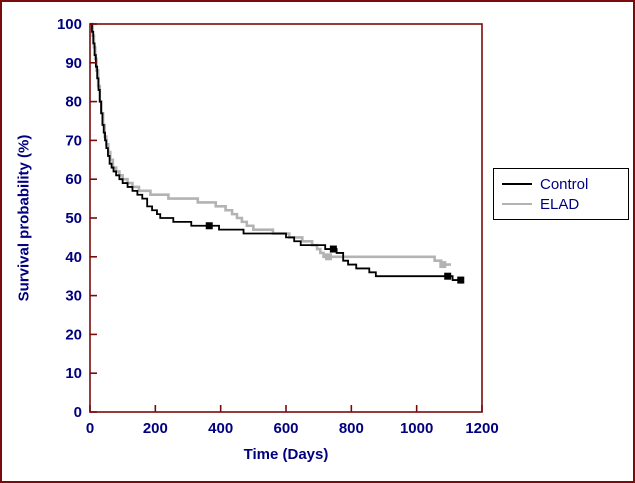  Describe the element at coordinates (517, 204) in the screenshot. I see `elad-line-sample` at that location.